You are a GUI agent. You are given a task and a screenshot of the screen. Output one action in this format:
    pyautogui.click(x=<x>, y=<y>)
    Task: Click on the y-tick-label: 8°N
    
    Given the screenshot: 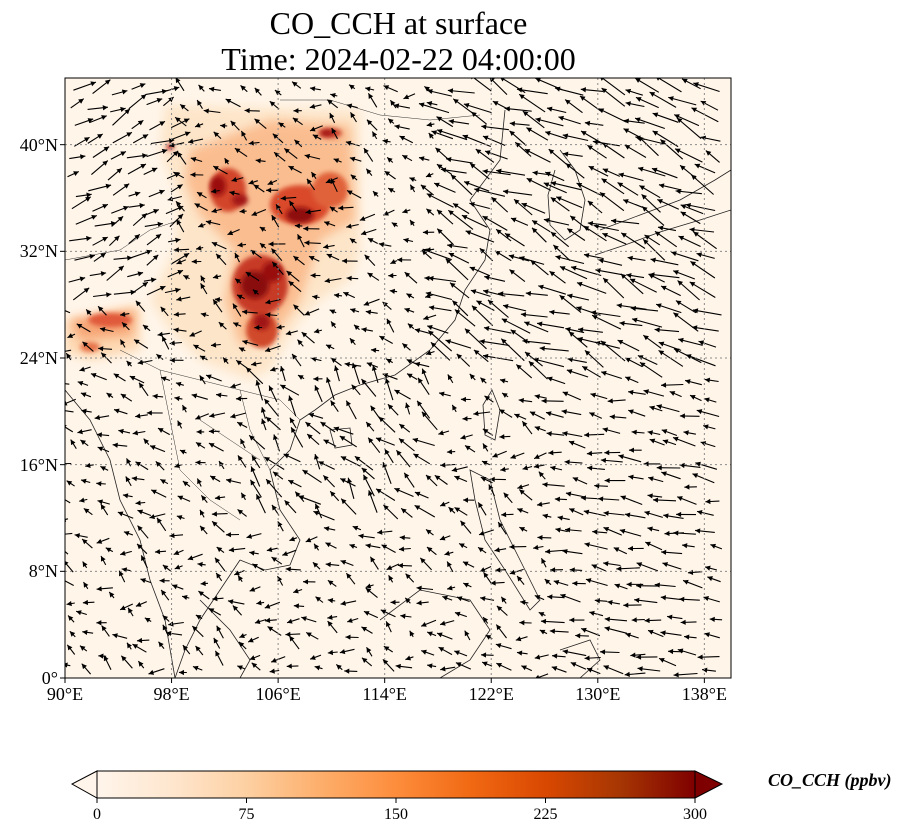 What is the action you would take?
    pyautogui.click(x=43, y=571)
    